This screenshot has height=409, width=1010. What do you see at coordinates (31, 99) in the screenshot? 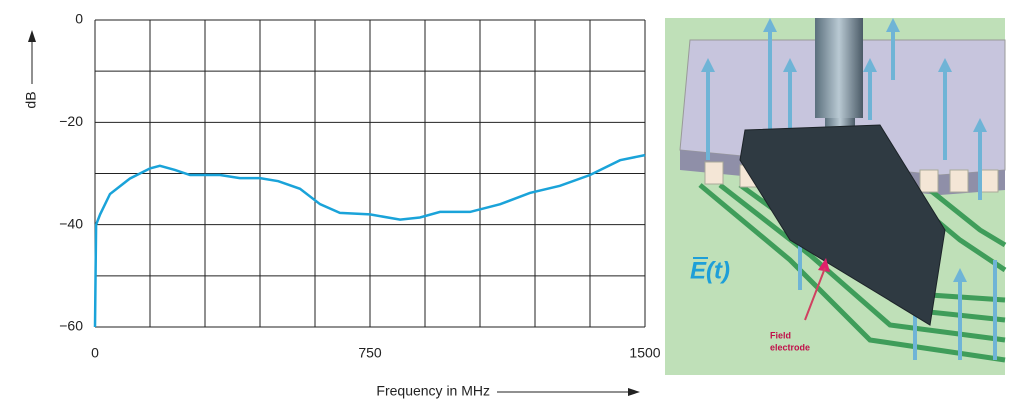
I see `y-axis-label: dB` at bounding box center [31, 99].